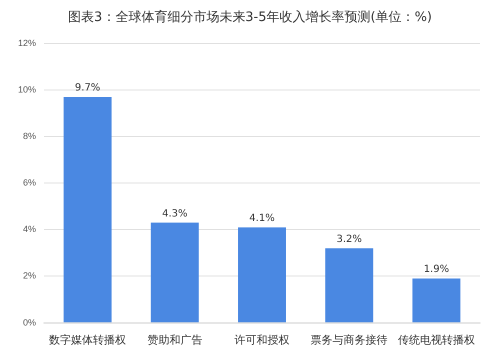 This screenshot has height=362, width=500. Describe the element at coordinates (349, 339) in the screenshot. I see `x-tick-label: 票务与商务接待` at that location.